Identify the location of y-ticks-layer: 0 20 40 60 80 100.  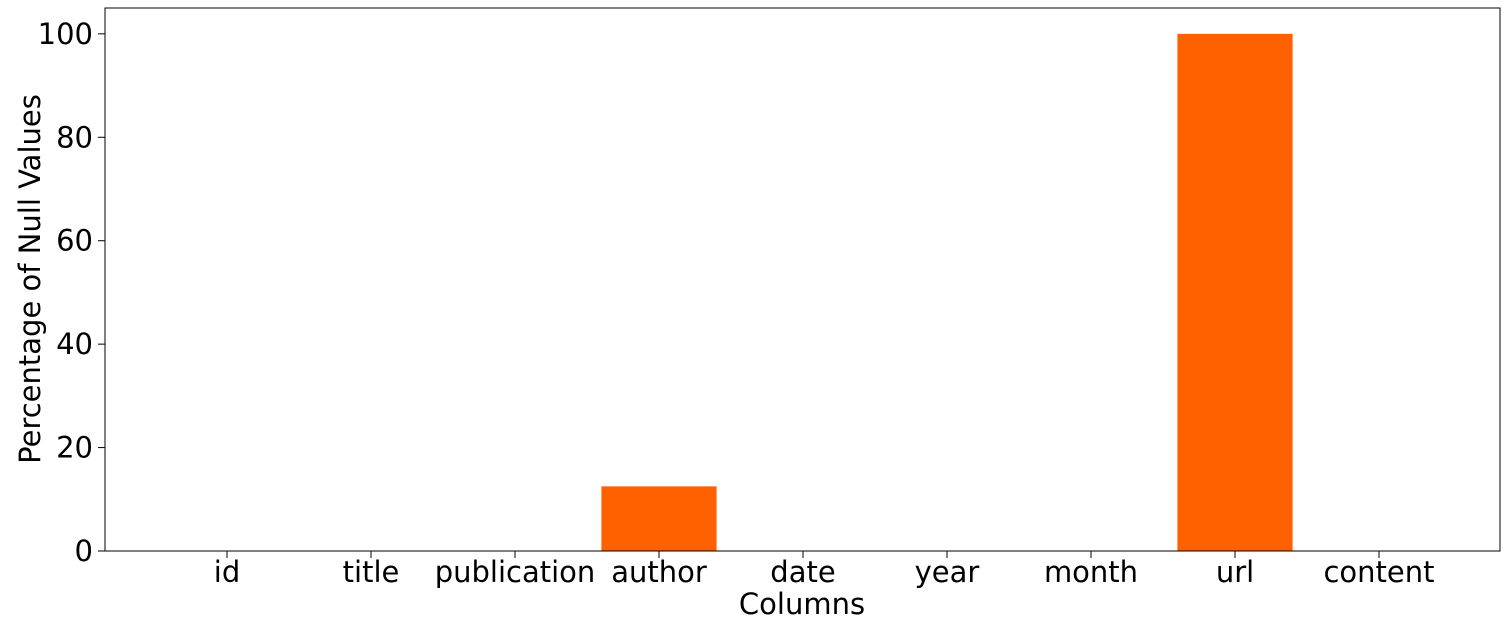
(71, 292).